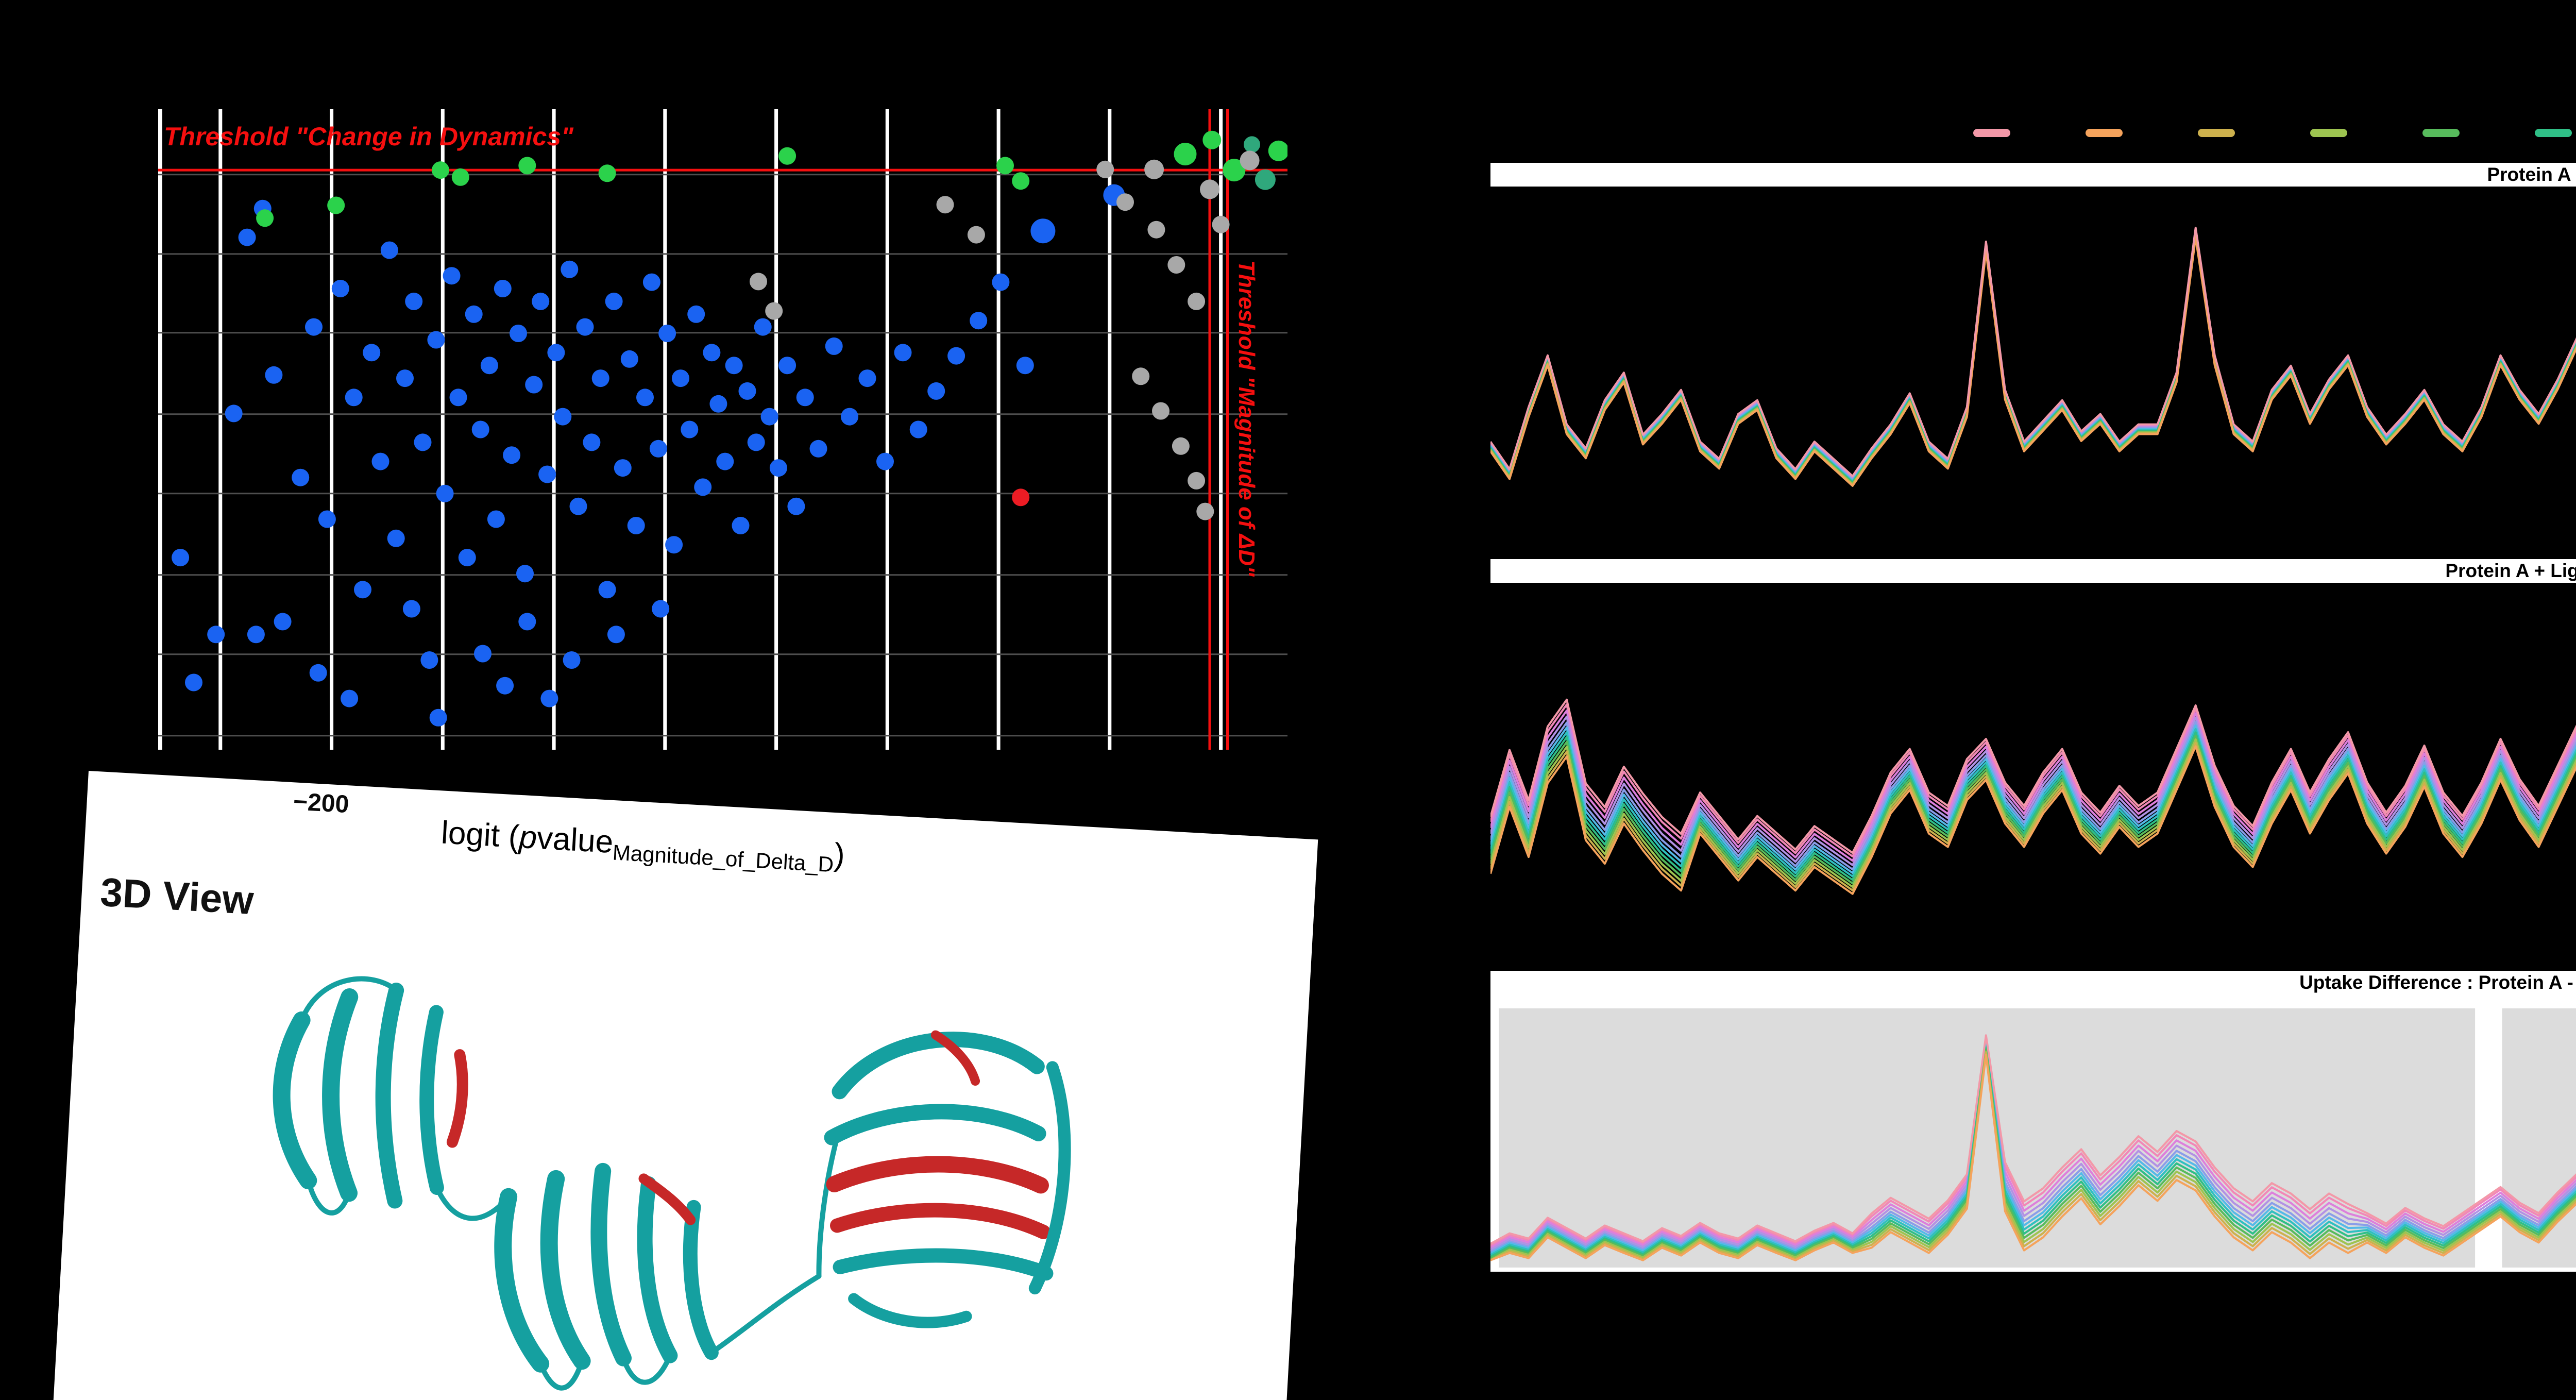  What do you see at coordinates (2033, 372) in the screenshot?
I see `chart-protein-a-svg` at bounding box center [2033, 372].